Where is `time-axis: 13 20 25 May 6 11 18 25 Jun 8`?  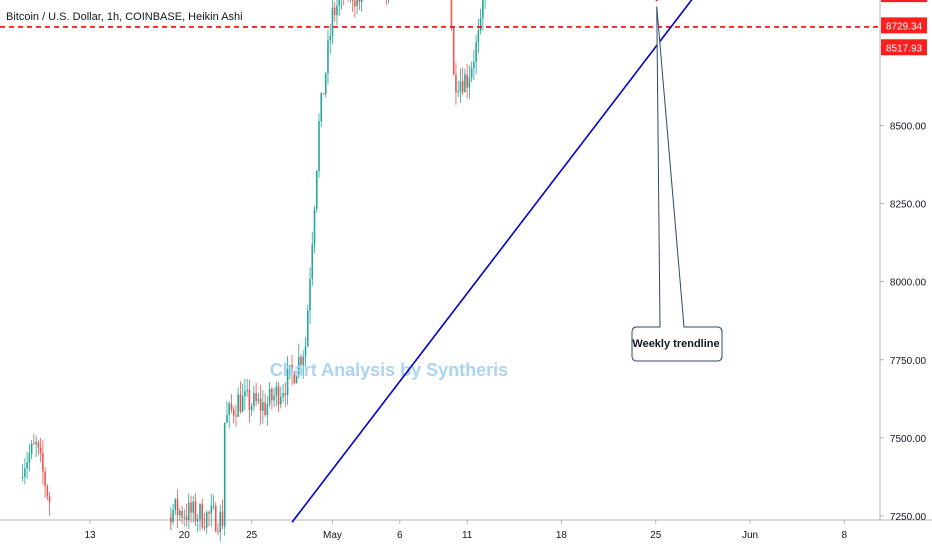 time-axis: 13 20 25 May 6 11 18 25 Jun 8 is located at coordinates (466, 530).